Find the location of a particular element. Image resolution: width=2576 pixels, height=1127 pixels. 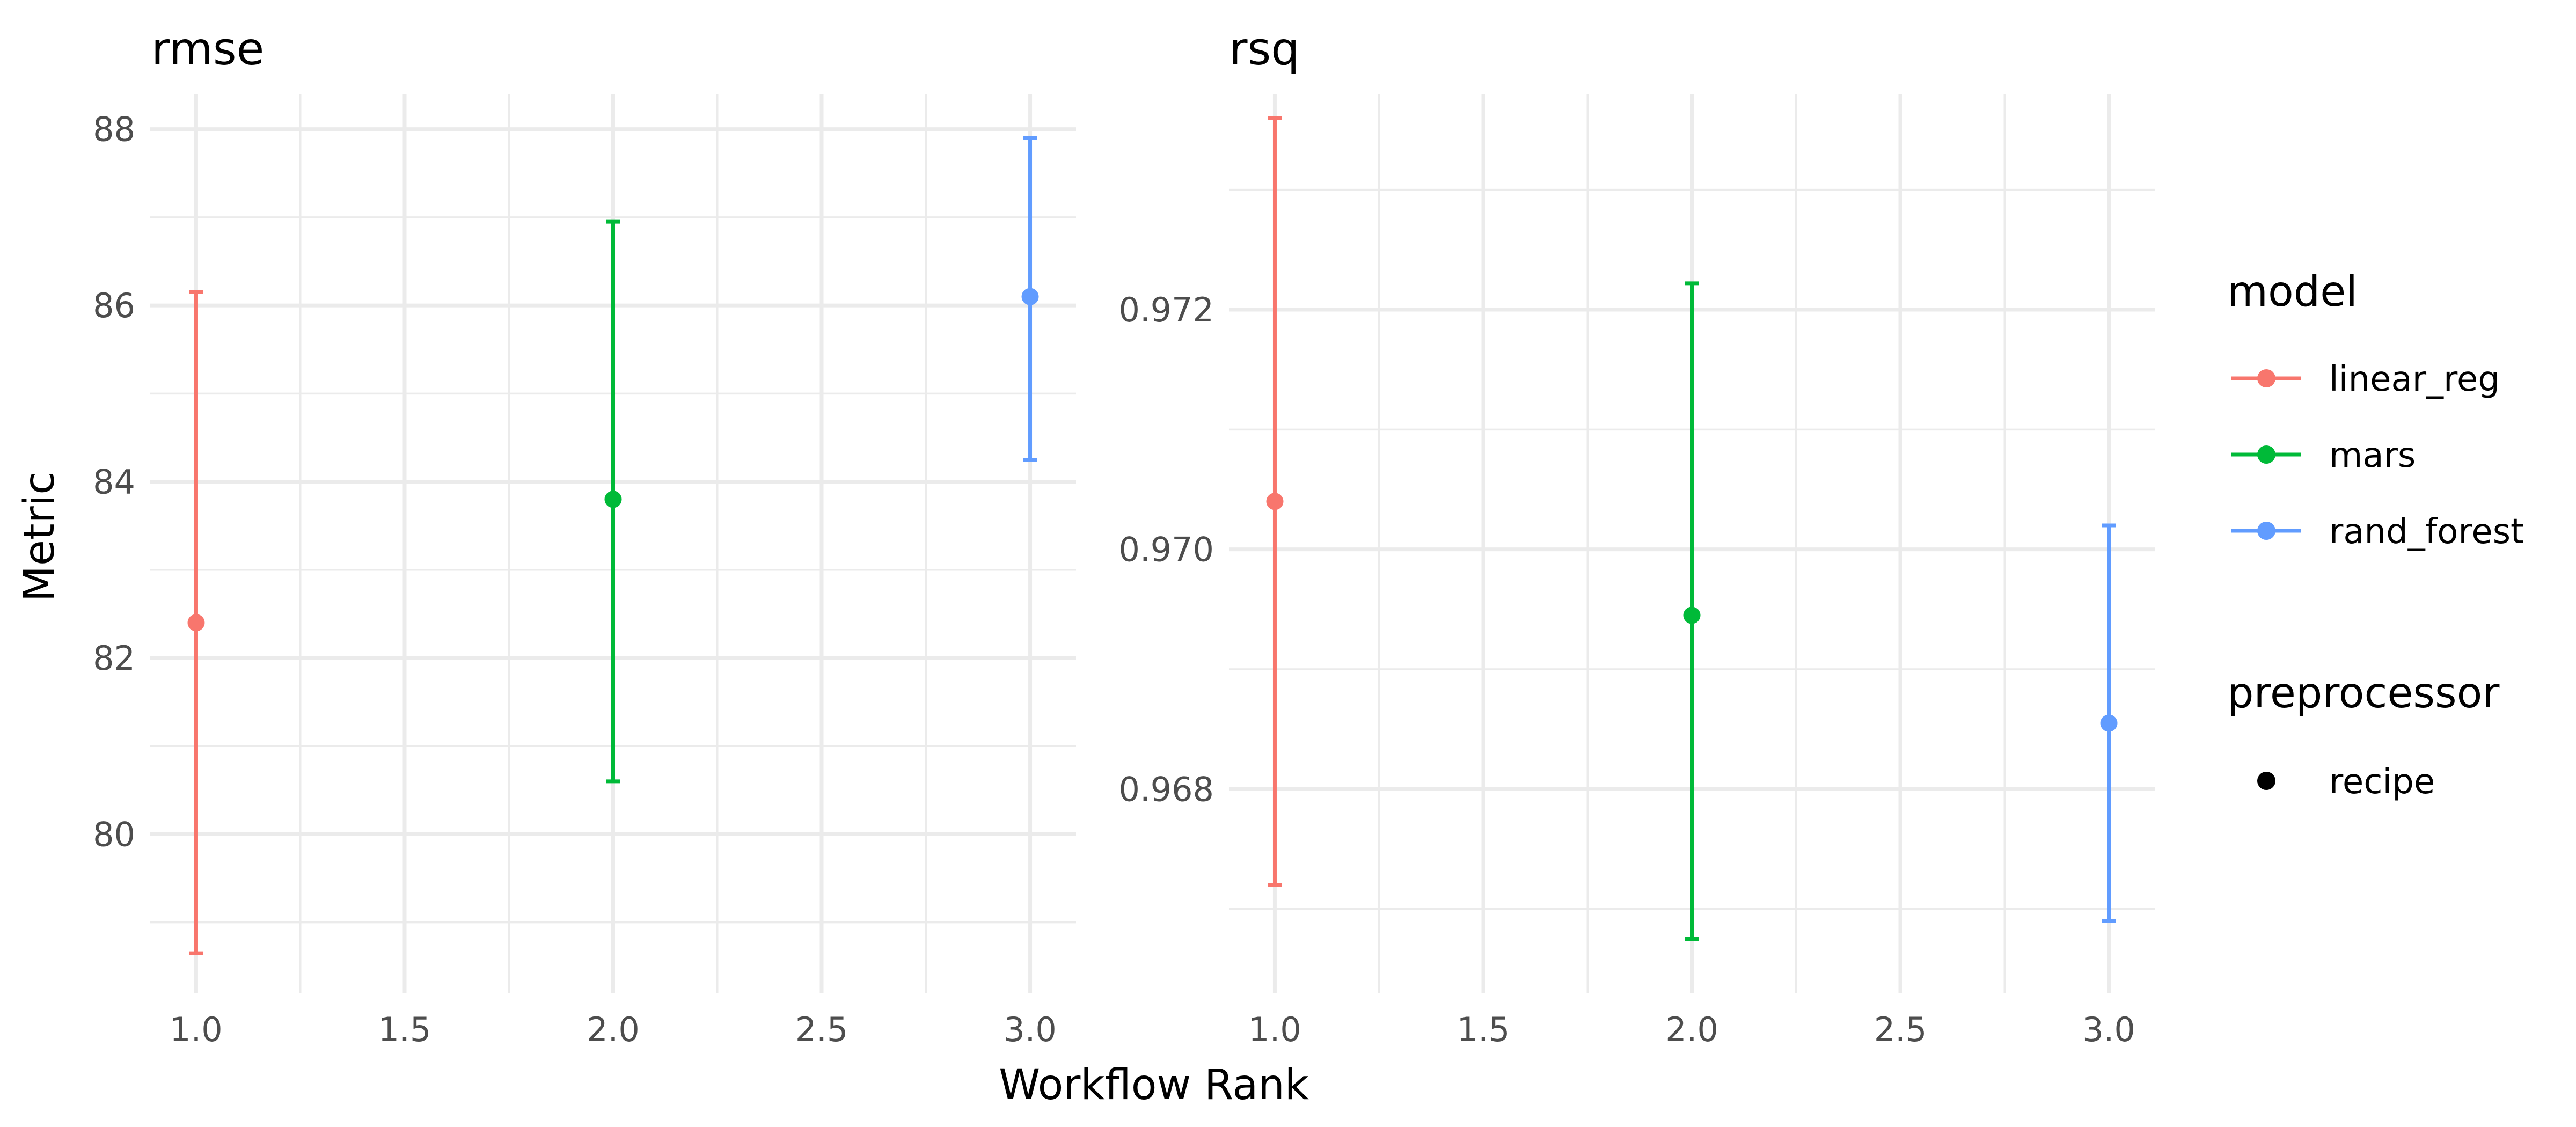

legend-entry-rand_forest: rand_forest is located at coordinates (2377, 532).